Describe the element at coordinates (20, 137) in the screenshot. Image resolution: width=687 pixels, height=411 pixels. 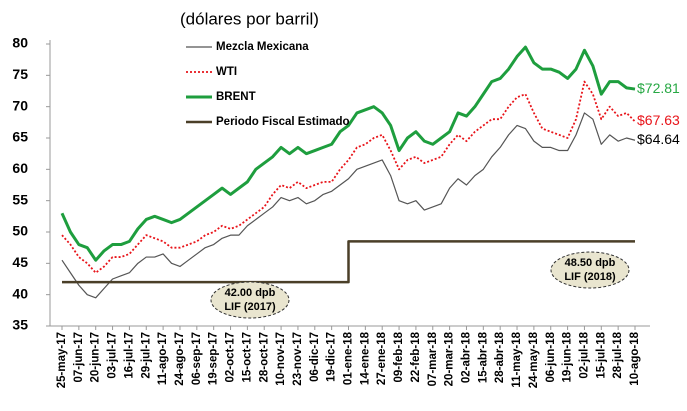
I see `y-tick-label: 65` at that location.